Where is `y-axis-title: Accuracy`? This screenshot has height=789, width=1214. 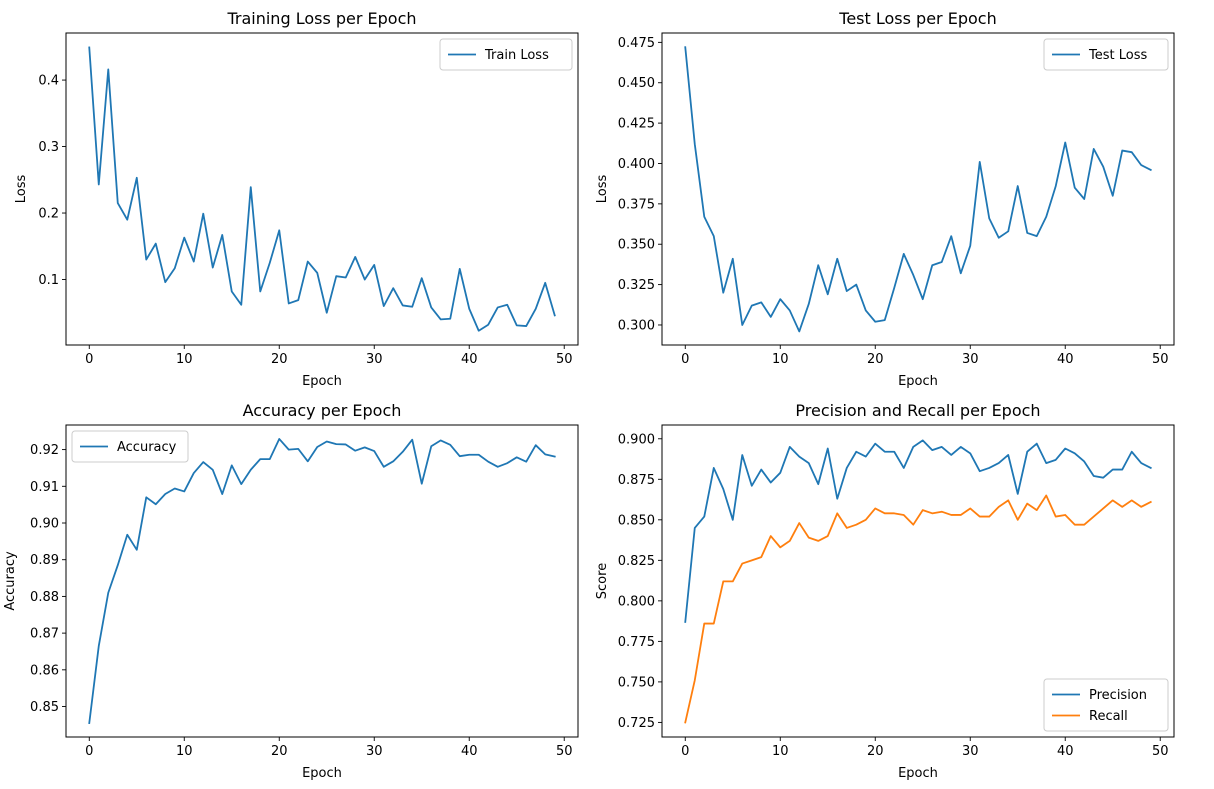 y-axis-title: Accuracy is located at coordinates (10, 581).